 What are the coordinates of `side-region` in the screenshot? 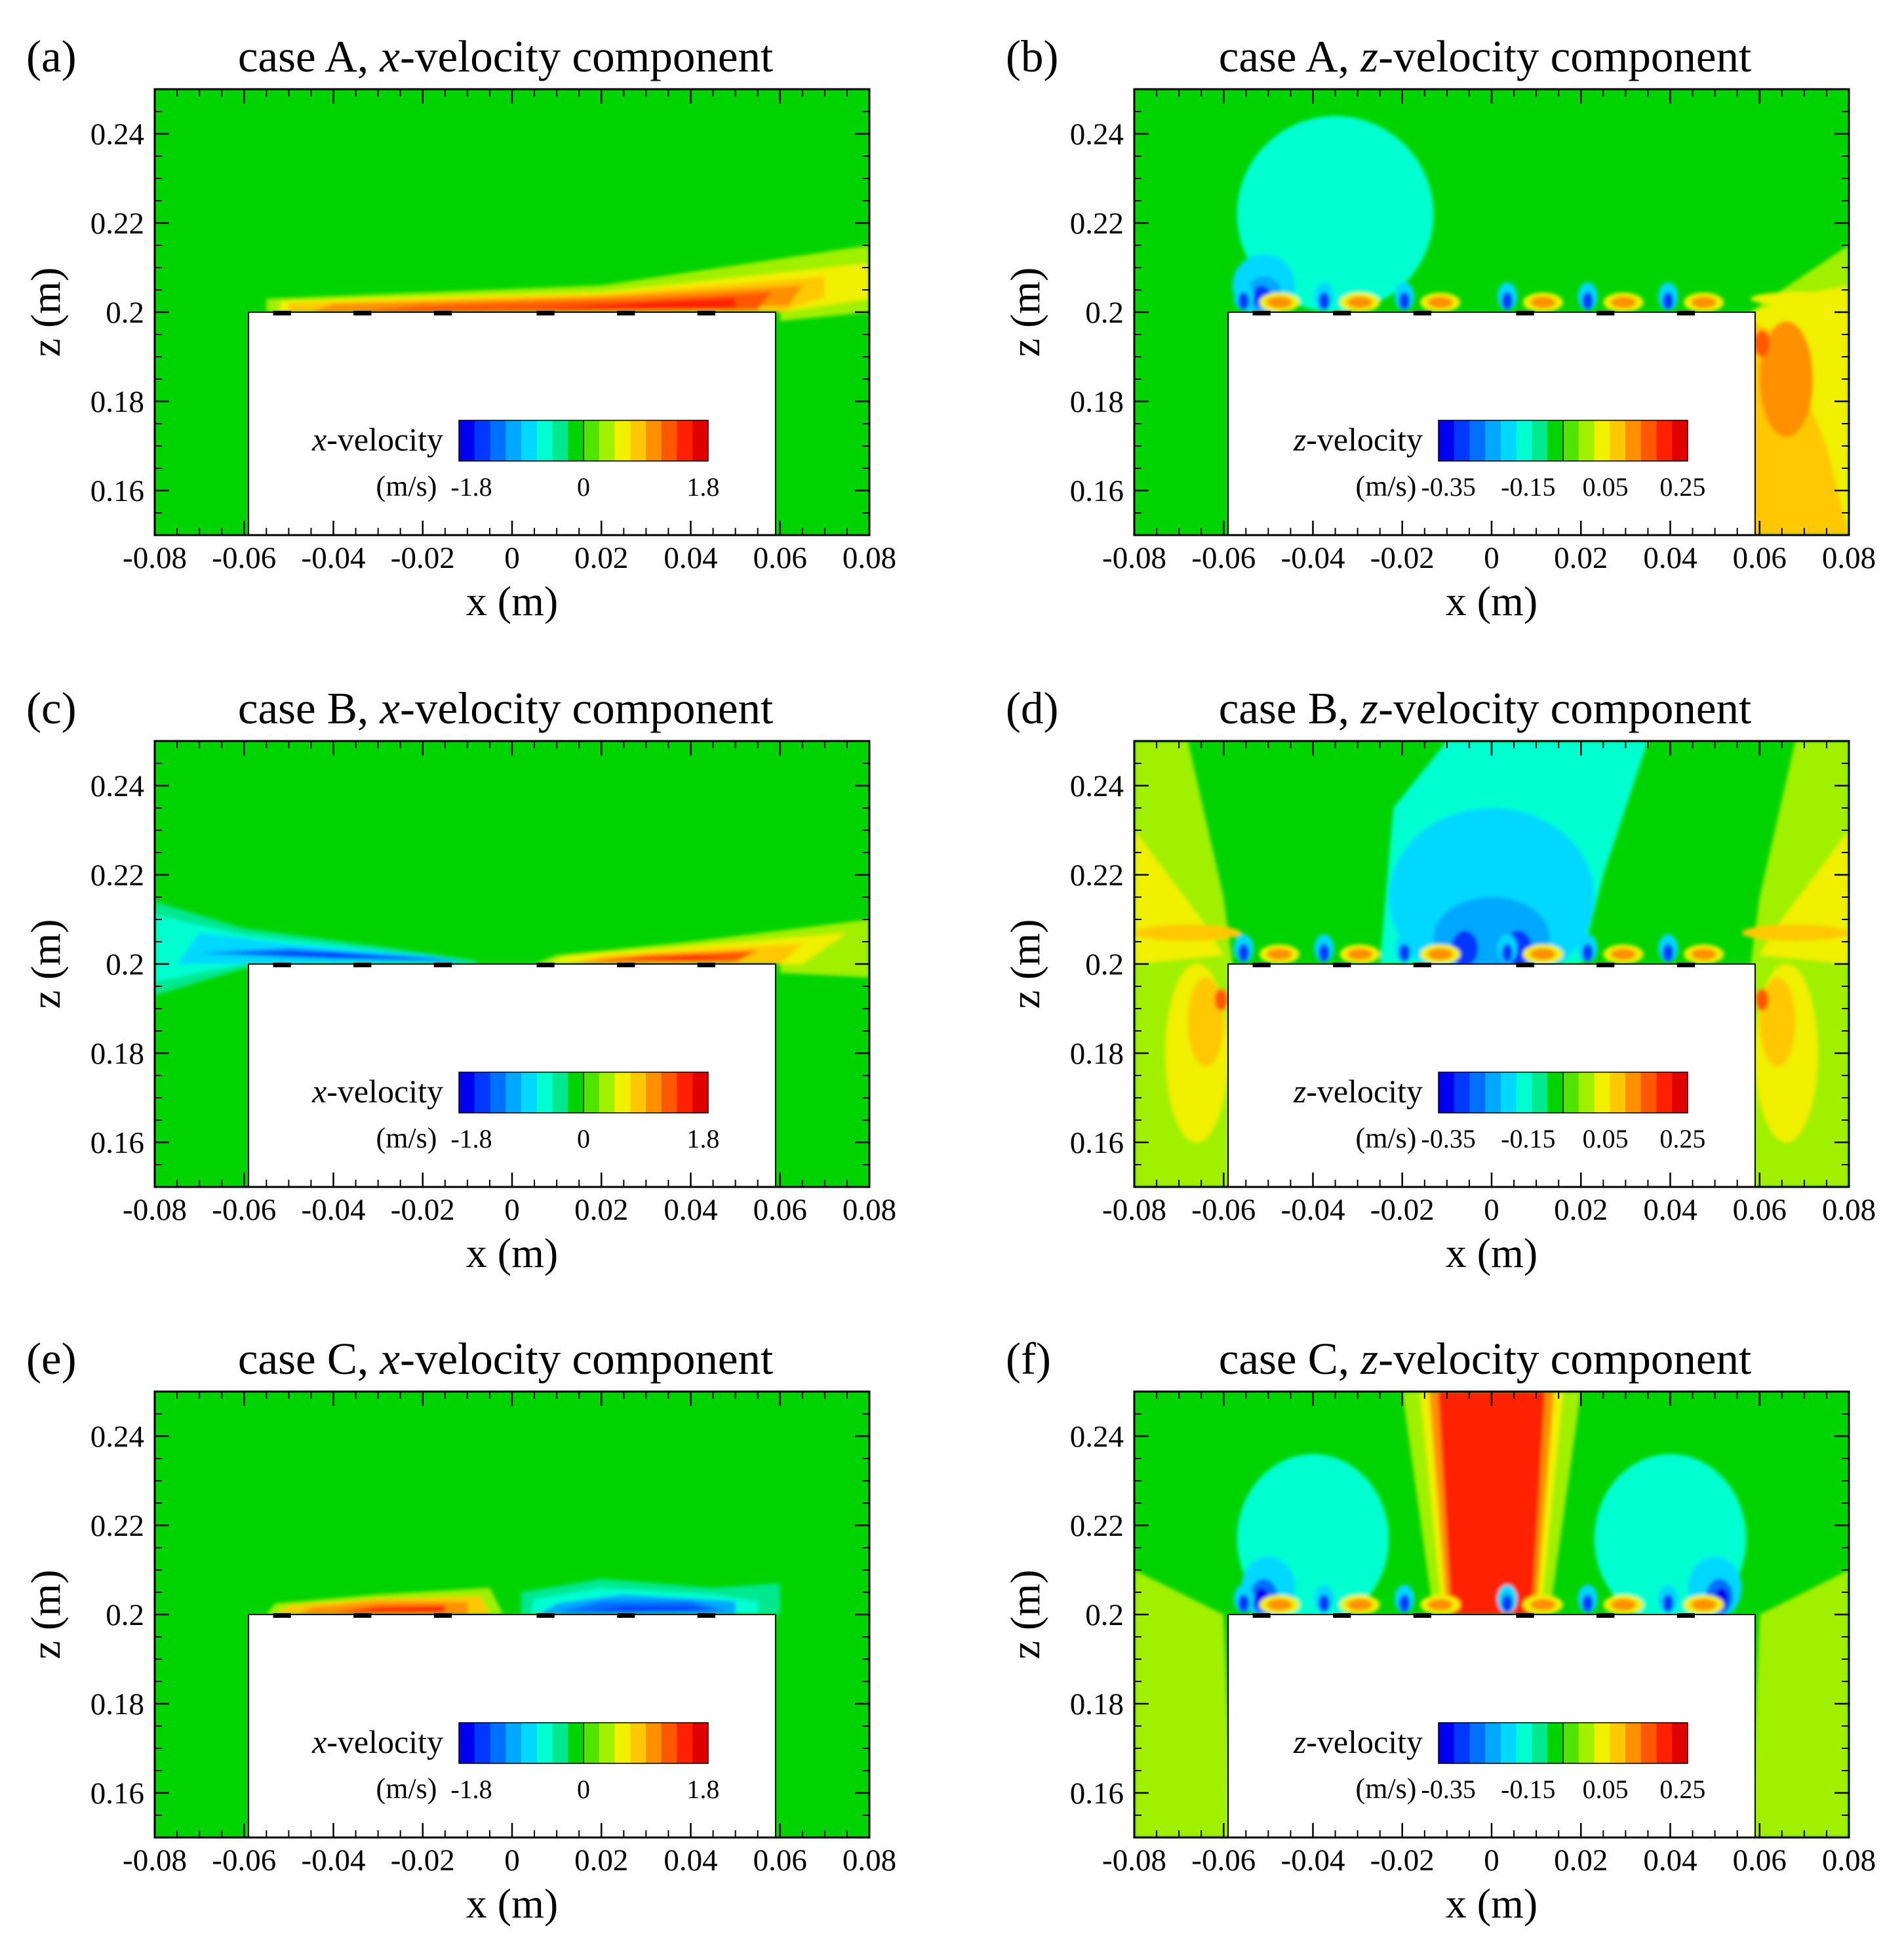 It's located at (1221, 999).